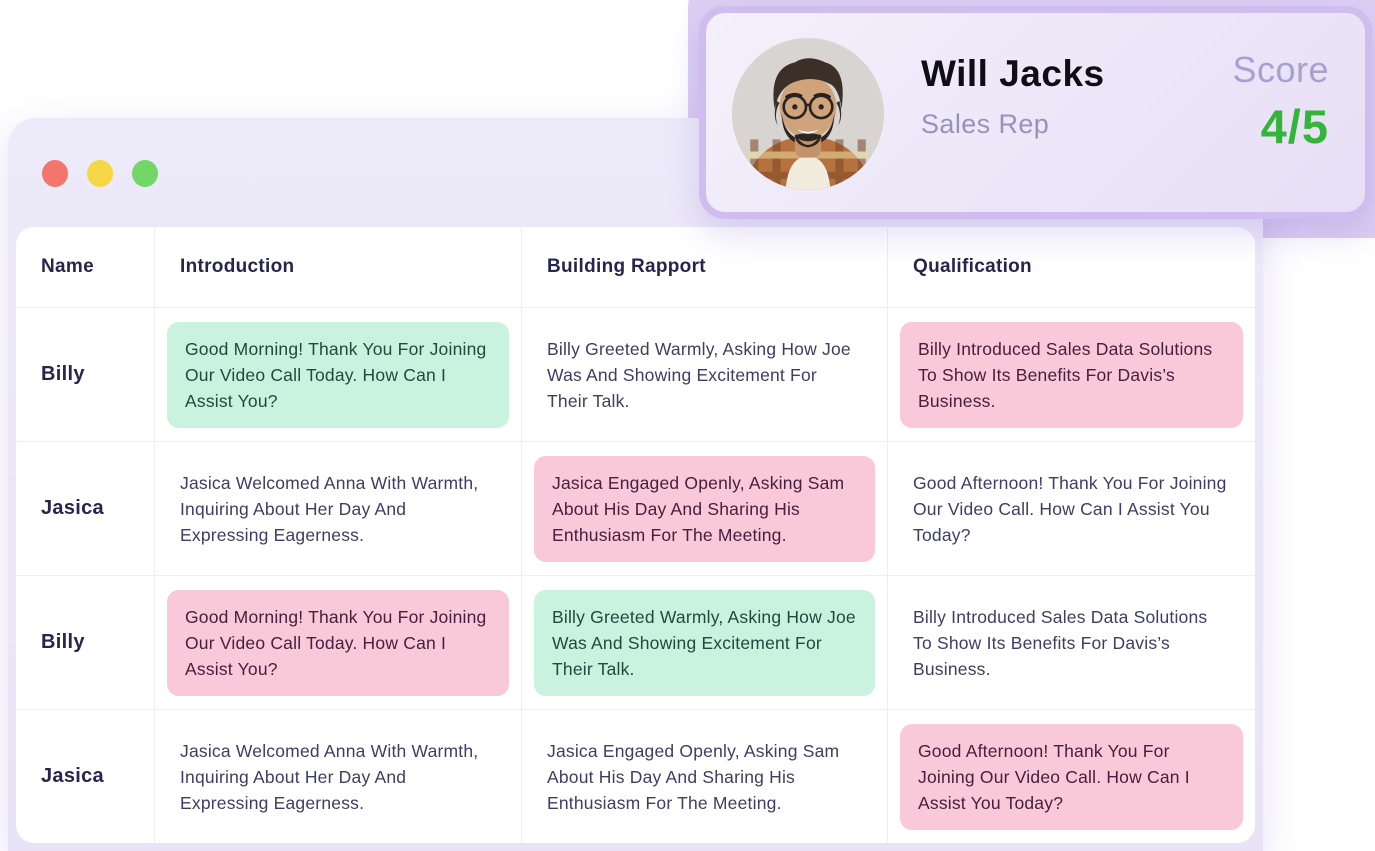 The width and height of the screenshot is (1375, 851). I want to click on window-controls, so click(100, 173).